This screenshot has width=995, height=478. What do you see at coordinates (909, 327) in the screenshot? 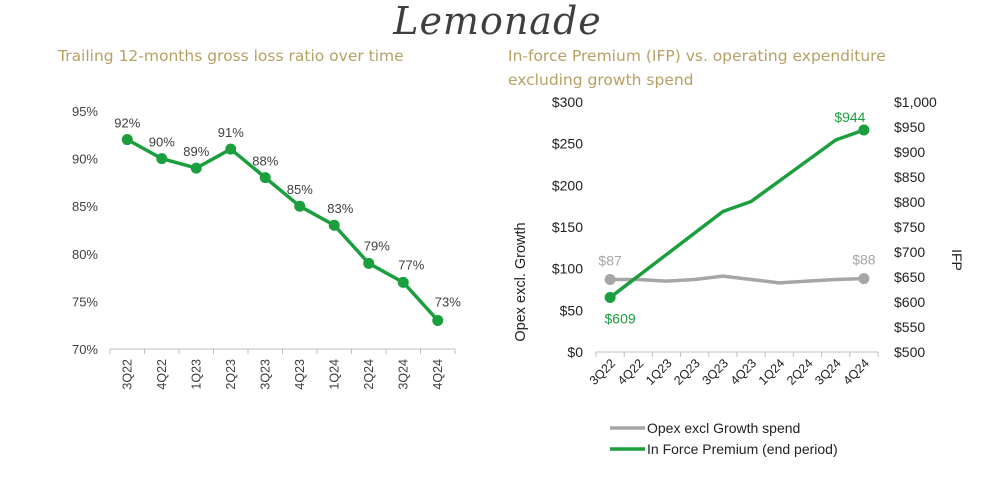
I see `right-y-tick-label: $550` at bounding box center [909, 327].